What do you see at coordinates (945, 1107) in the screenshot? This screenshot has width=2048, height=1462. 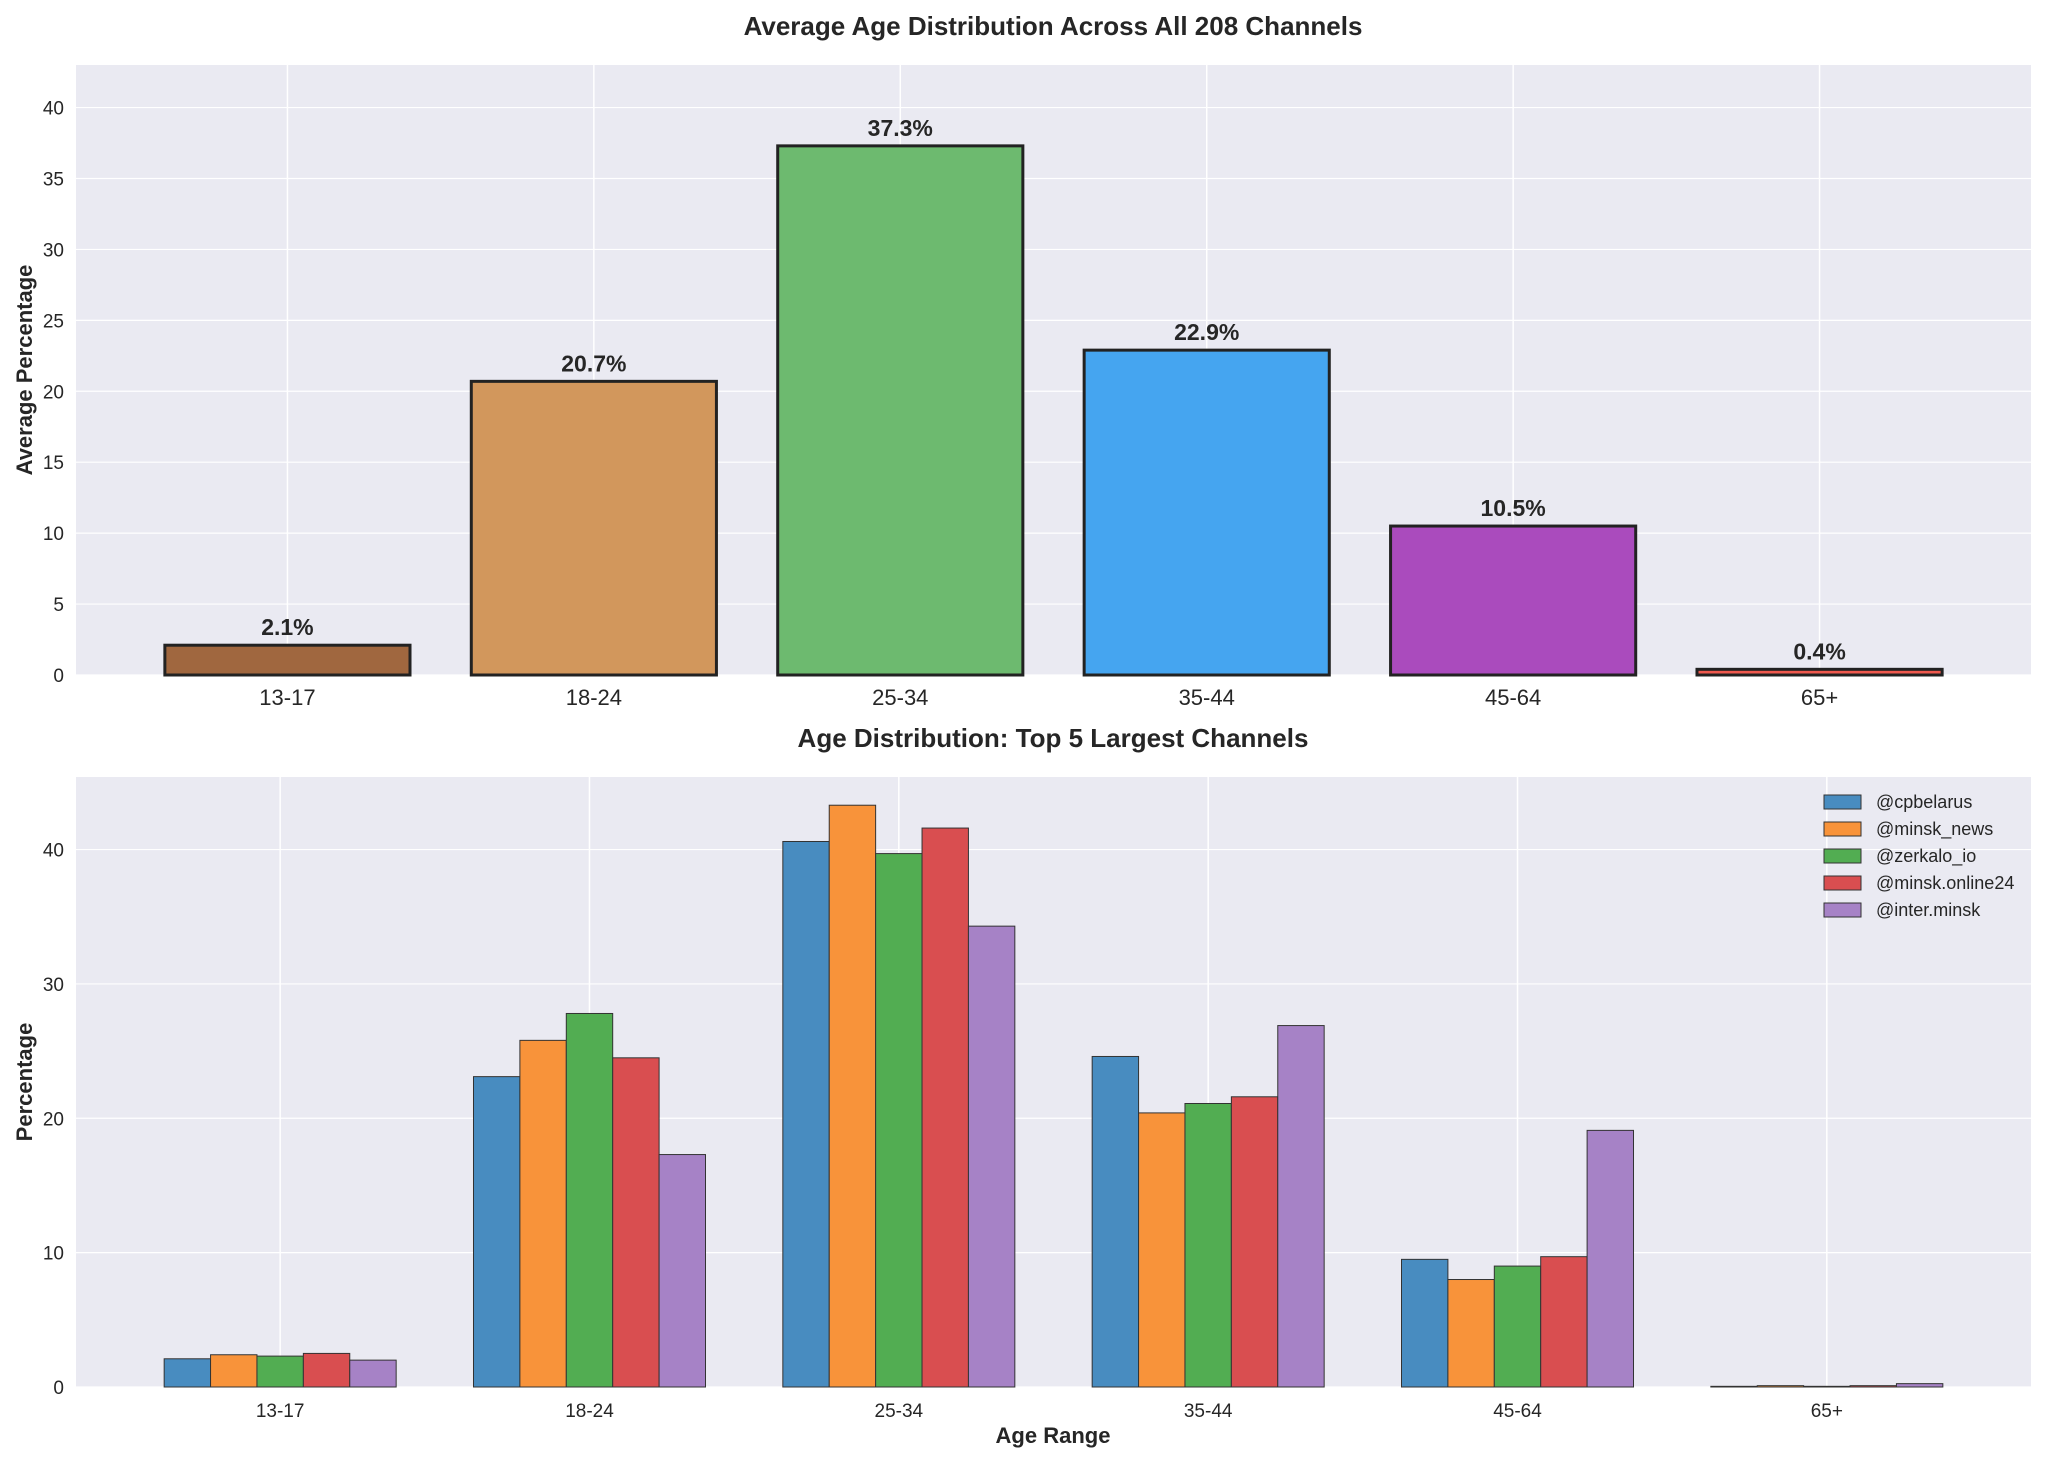 I see `bar-@minsk.online24-25-34` at bounding box center [945, 1107].